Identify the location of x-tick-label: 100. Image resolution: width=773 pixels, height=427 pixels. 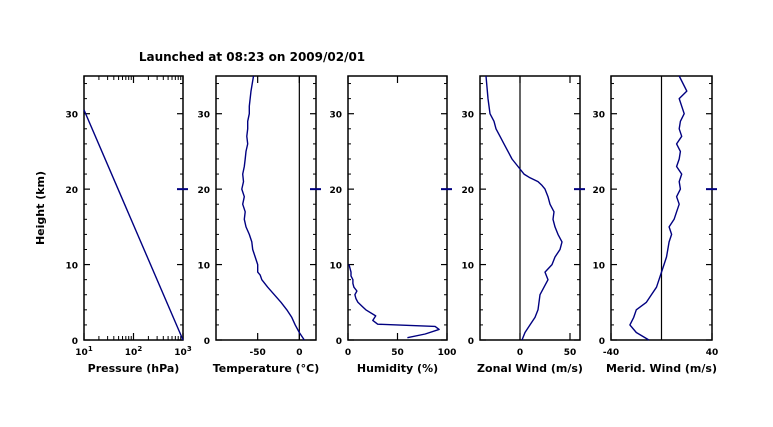
(447, 353).